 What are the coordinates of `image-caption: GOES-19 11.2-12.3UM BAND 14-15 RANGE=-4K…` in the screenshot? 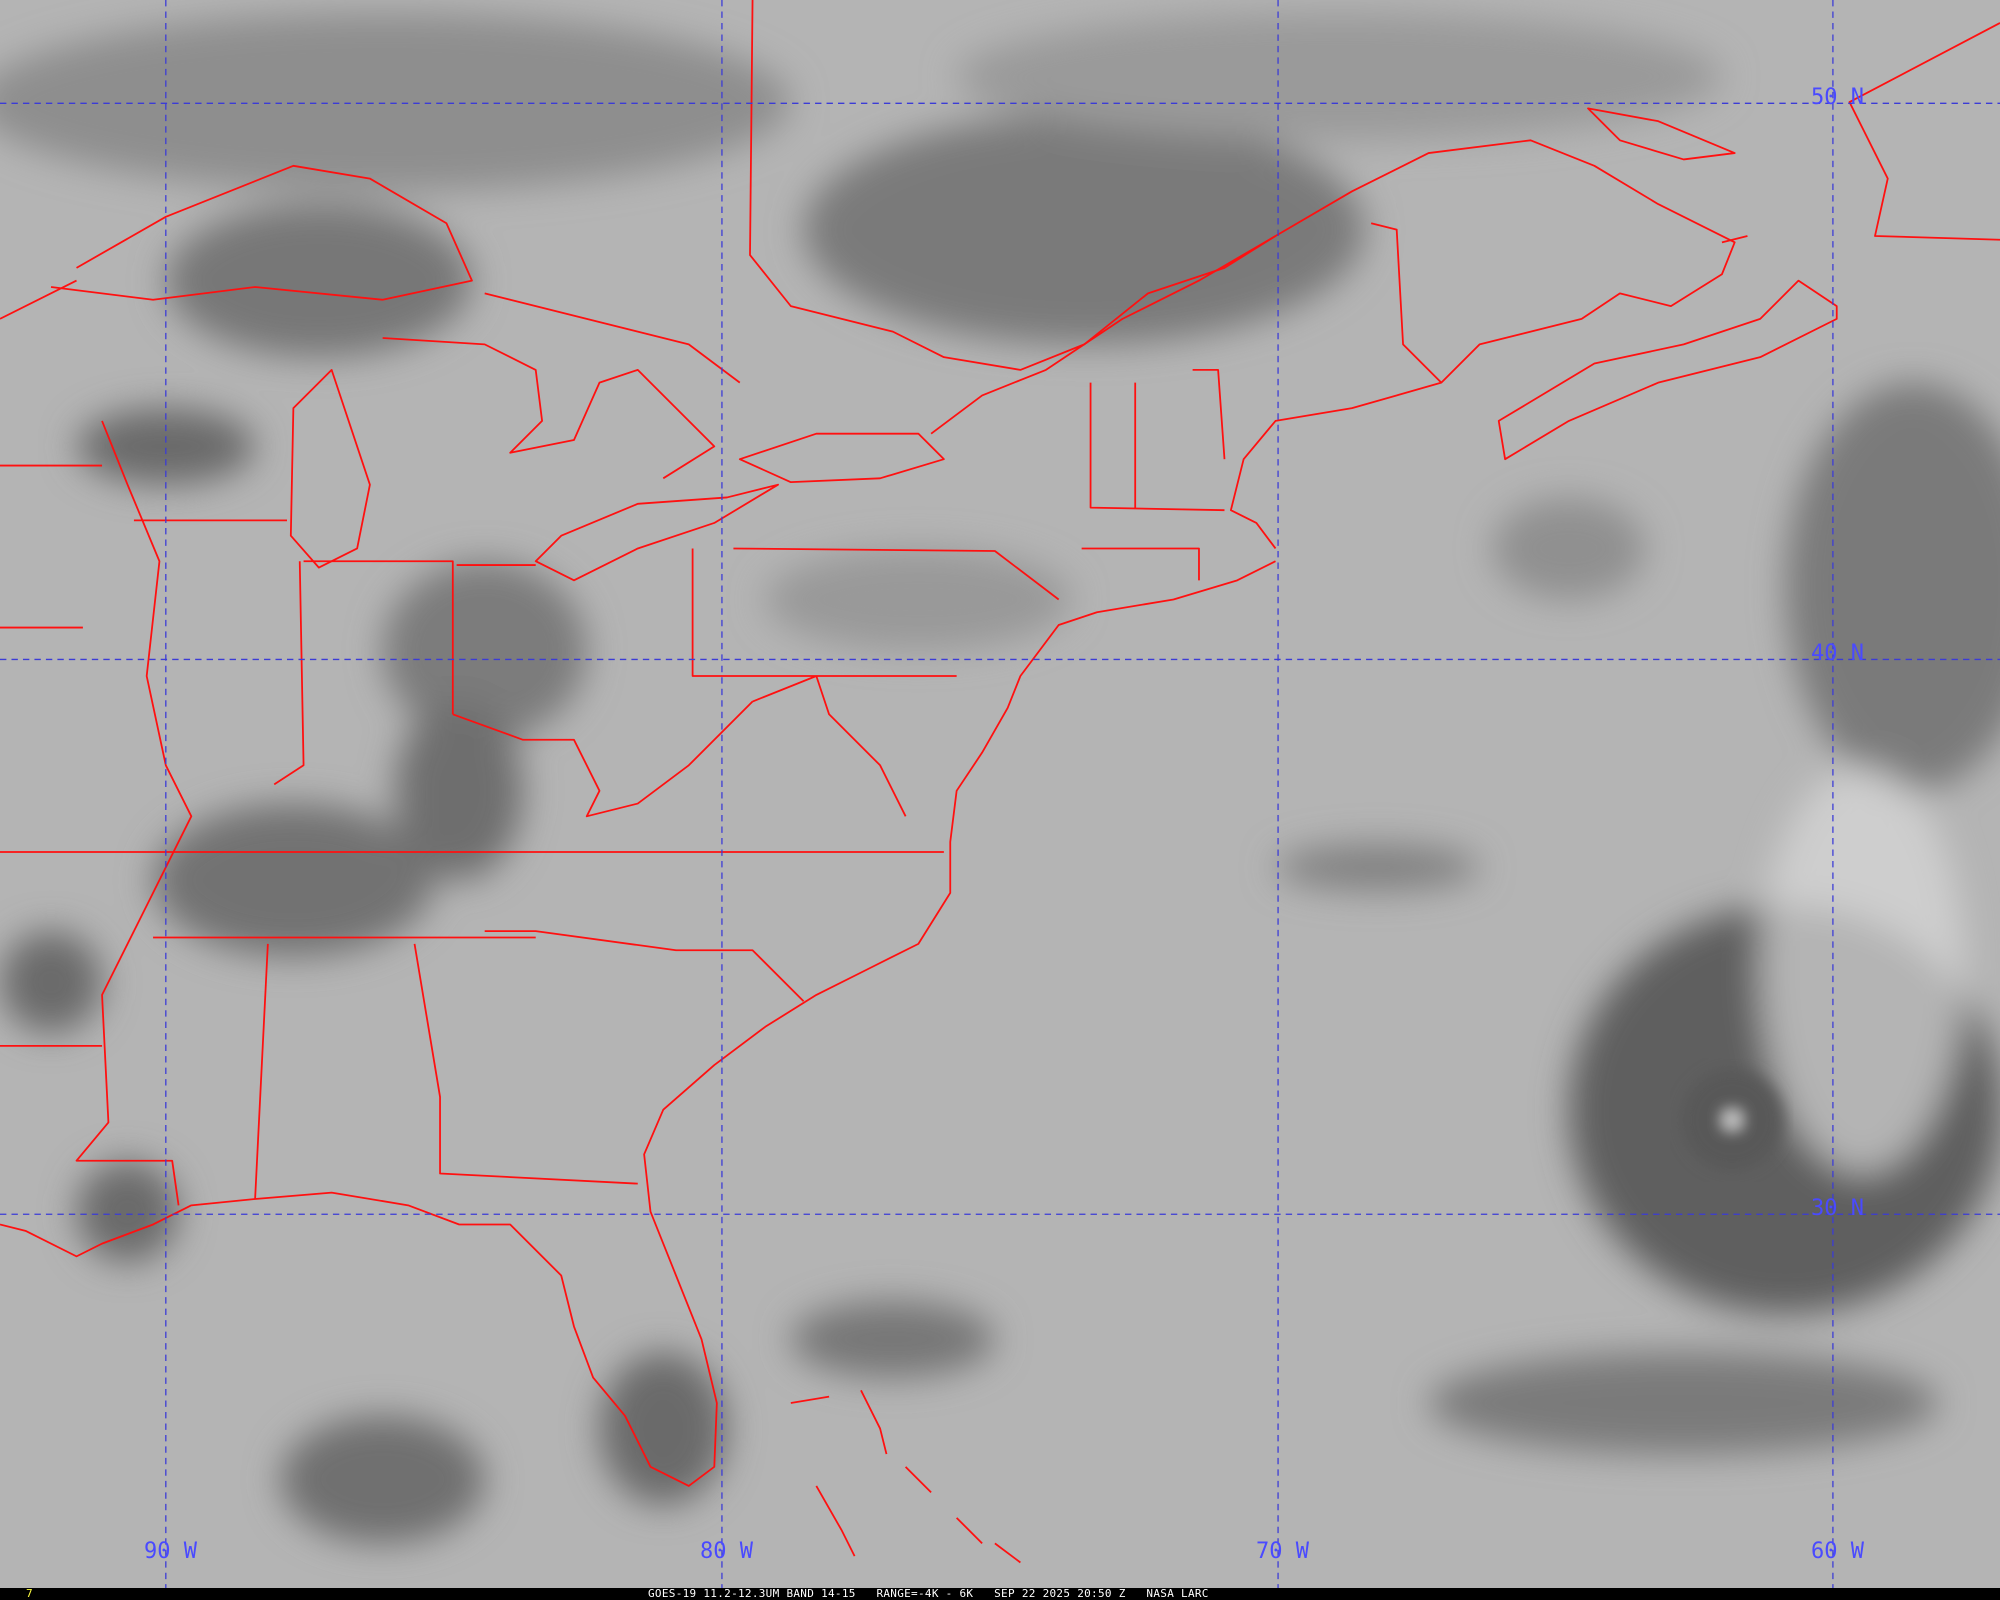 It's located at (928, 1593).